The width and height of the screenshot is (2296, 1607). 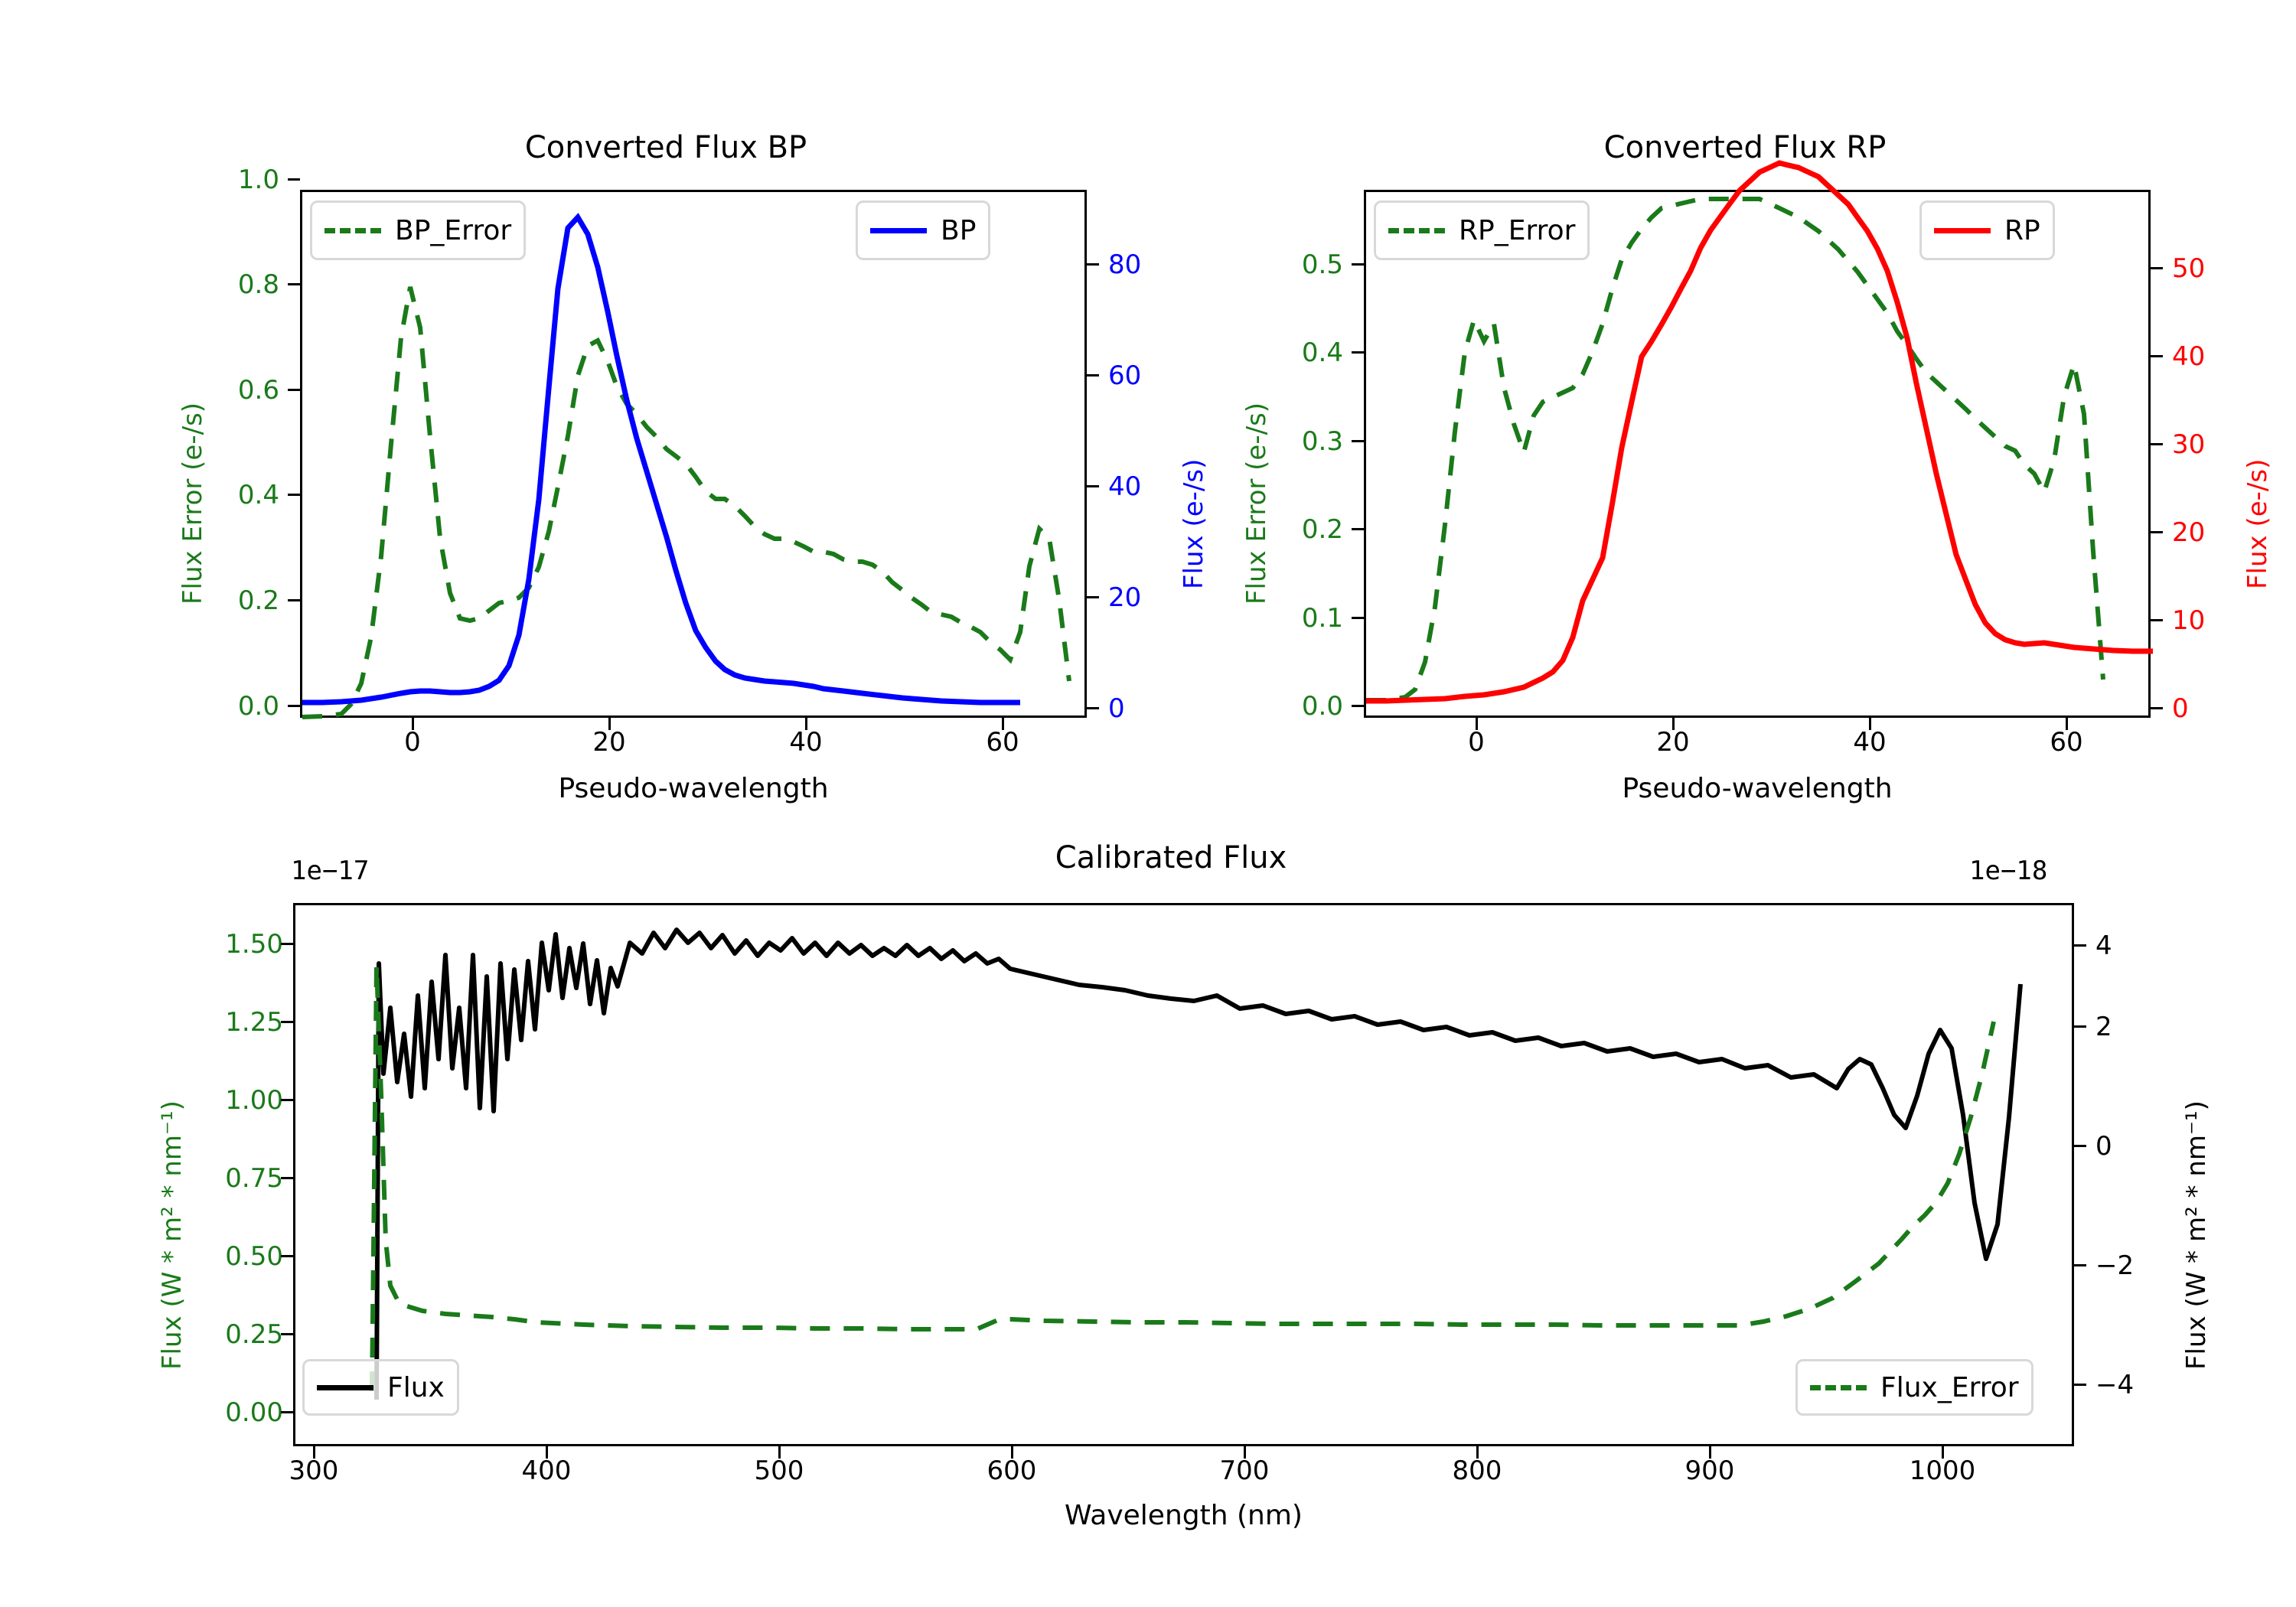 What do you see at coordinates (686, 502) in the screenshot?
I see `bp-series-error` at bounding box center [686, 502].